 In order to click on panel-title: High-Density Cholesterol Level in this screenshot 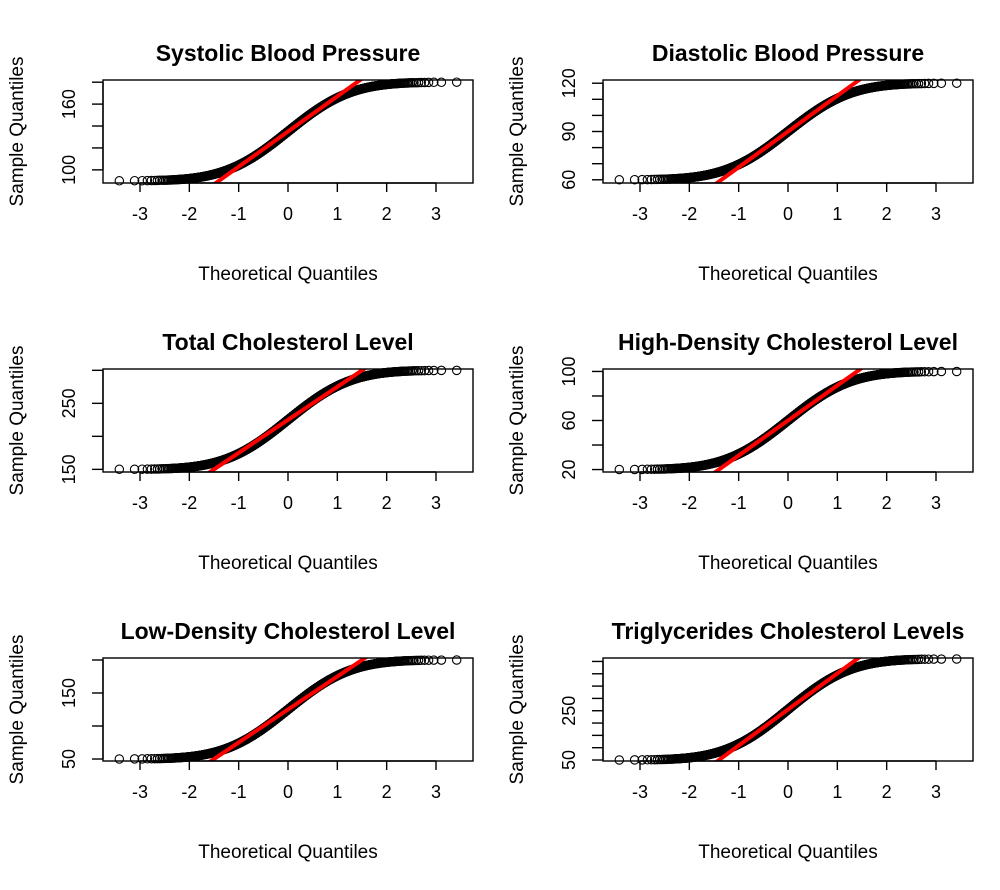, I will do `click(788, 342)`.